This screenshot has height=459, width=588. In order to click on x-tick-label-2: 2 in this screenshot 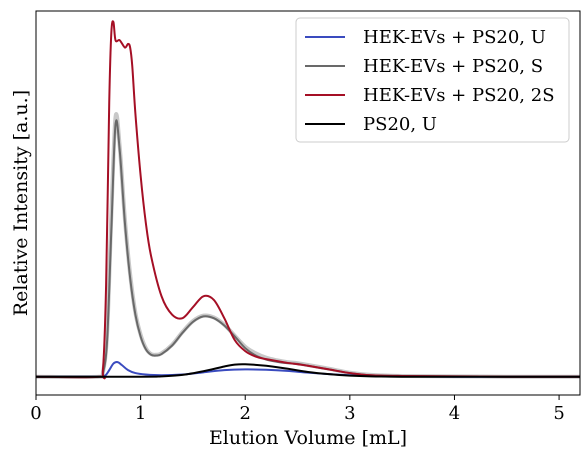, I will do `click(245, 413)`.